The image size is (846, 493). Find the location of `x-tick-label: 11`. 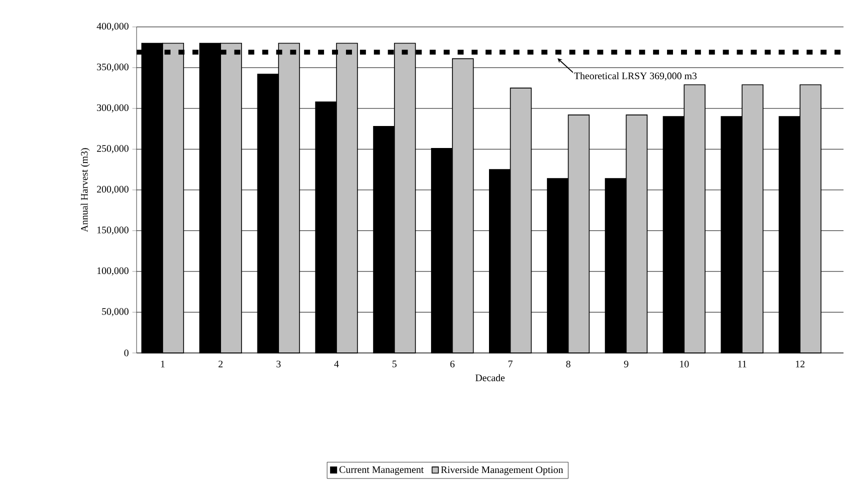

x-tick-label: 11 is located at coordinates (742, 364).